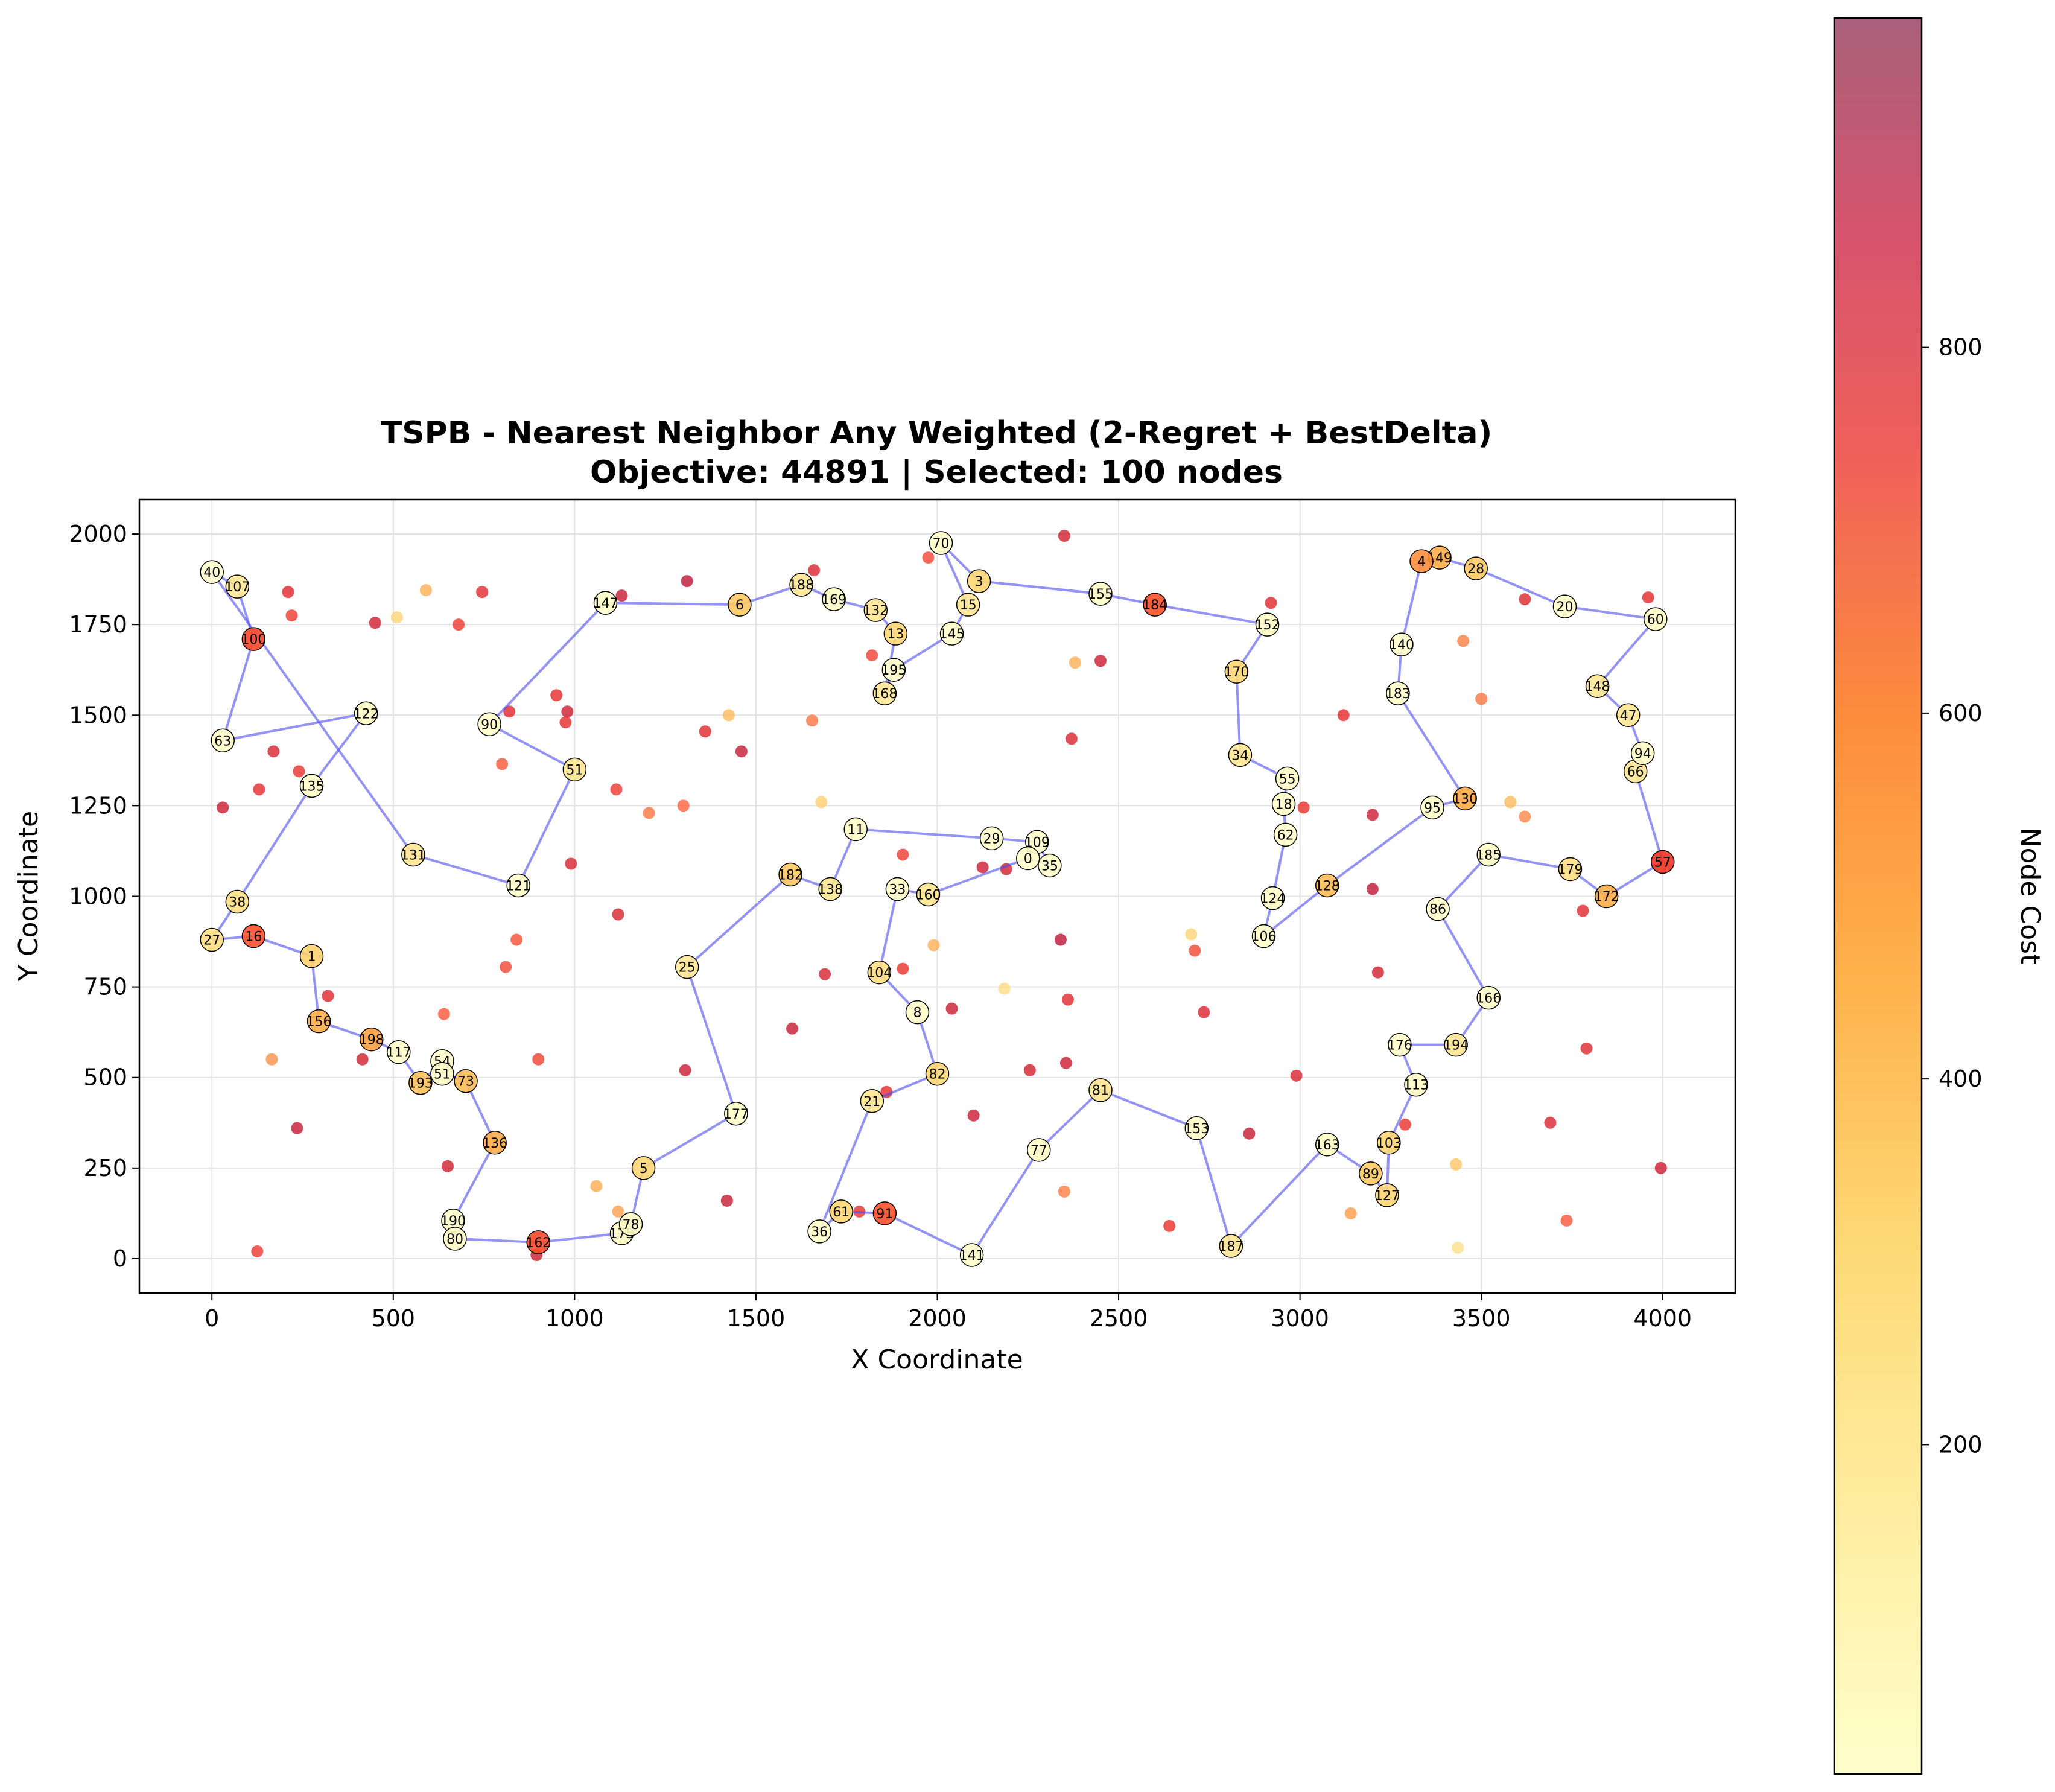  Describe the element at coordinates (414, 855) in the screenshot. I see `selected-node-label: 131` at that location.